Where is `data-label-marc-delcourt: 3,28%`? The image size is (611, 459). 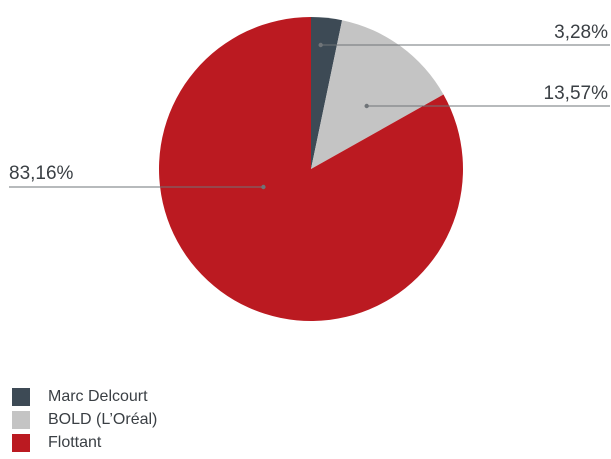 data-label-marc-delcourt: 3,28% is located at coordinates (581, 32).